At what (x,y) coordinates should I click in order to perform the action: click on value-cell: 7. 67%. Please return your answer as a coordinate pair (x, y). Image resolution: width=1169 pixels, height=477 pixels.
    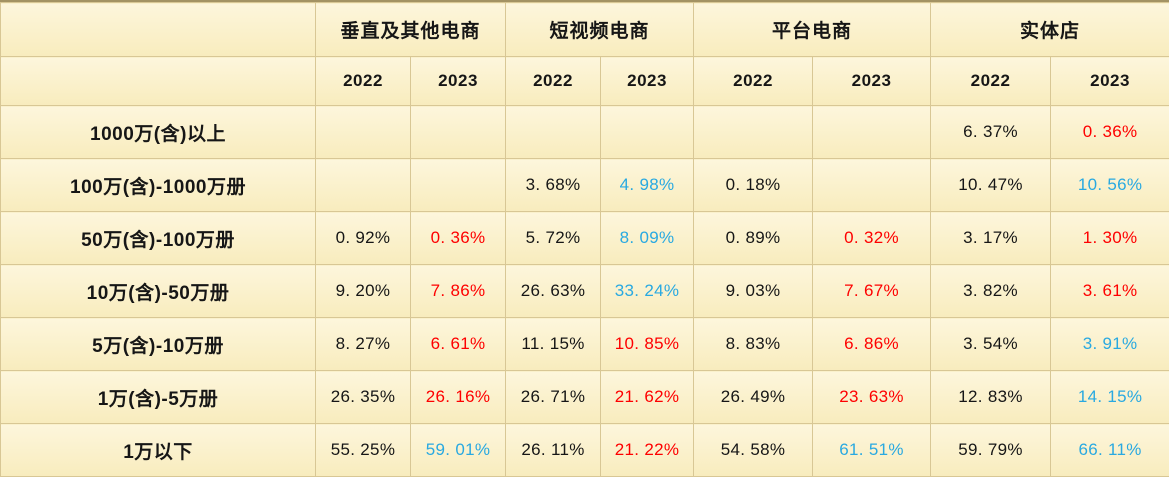
    Looking at the image, I should click on (872, 291).